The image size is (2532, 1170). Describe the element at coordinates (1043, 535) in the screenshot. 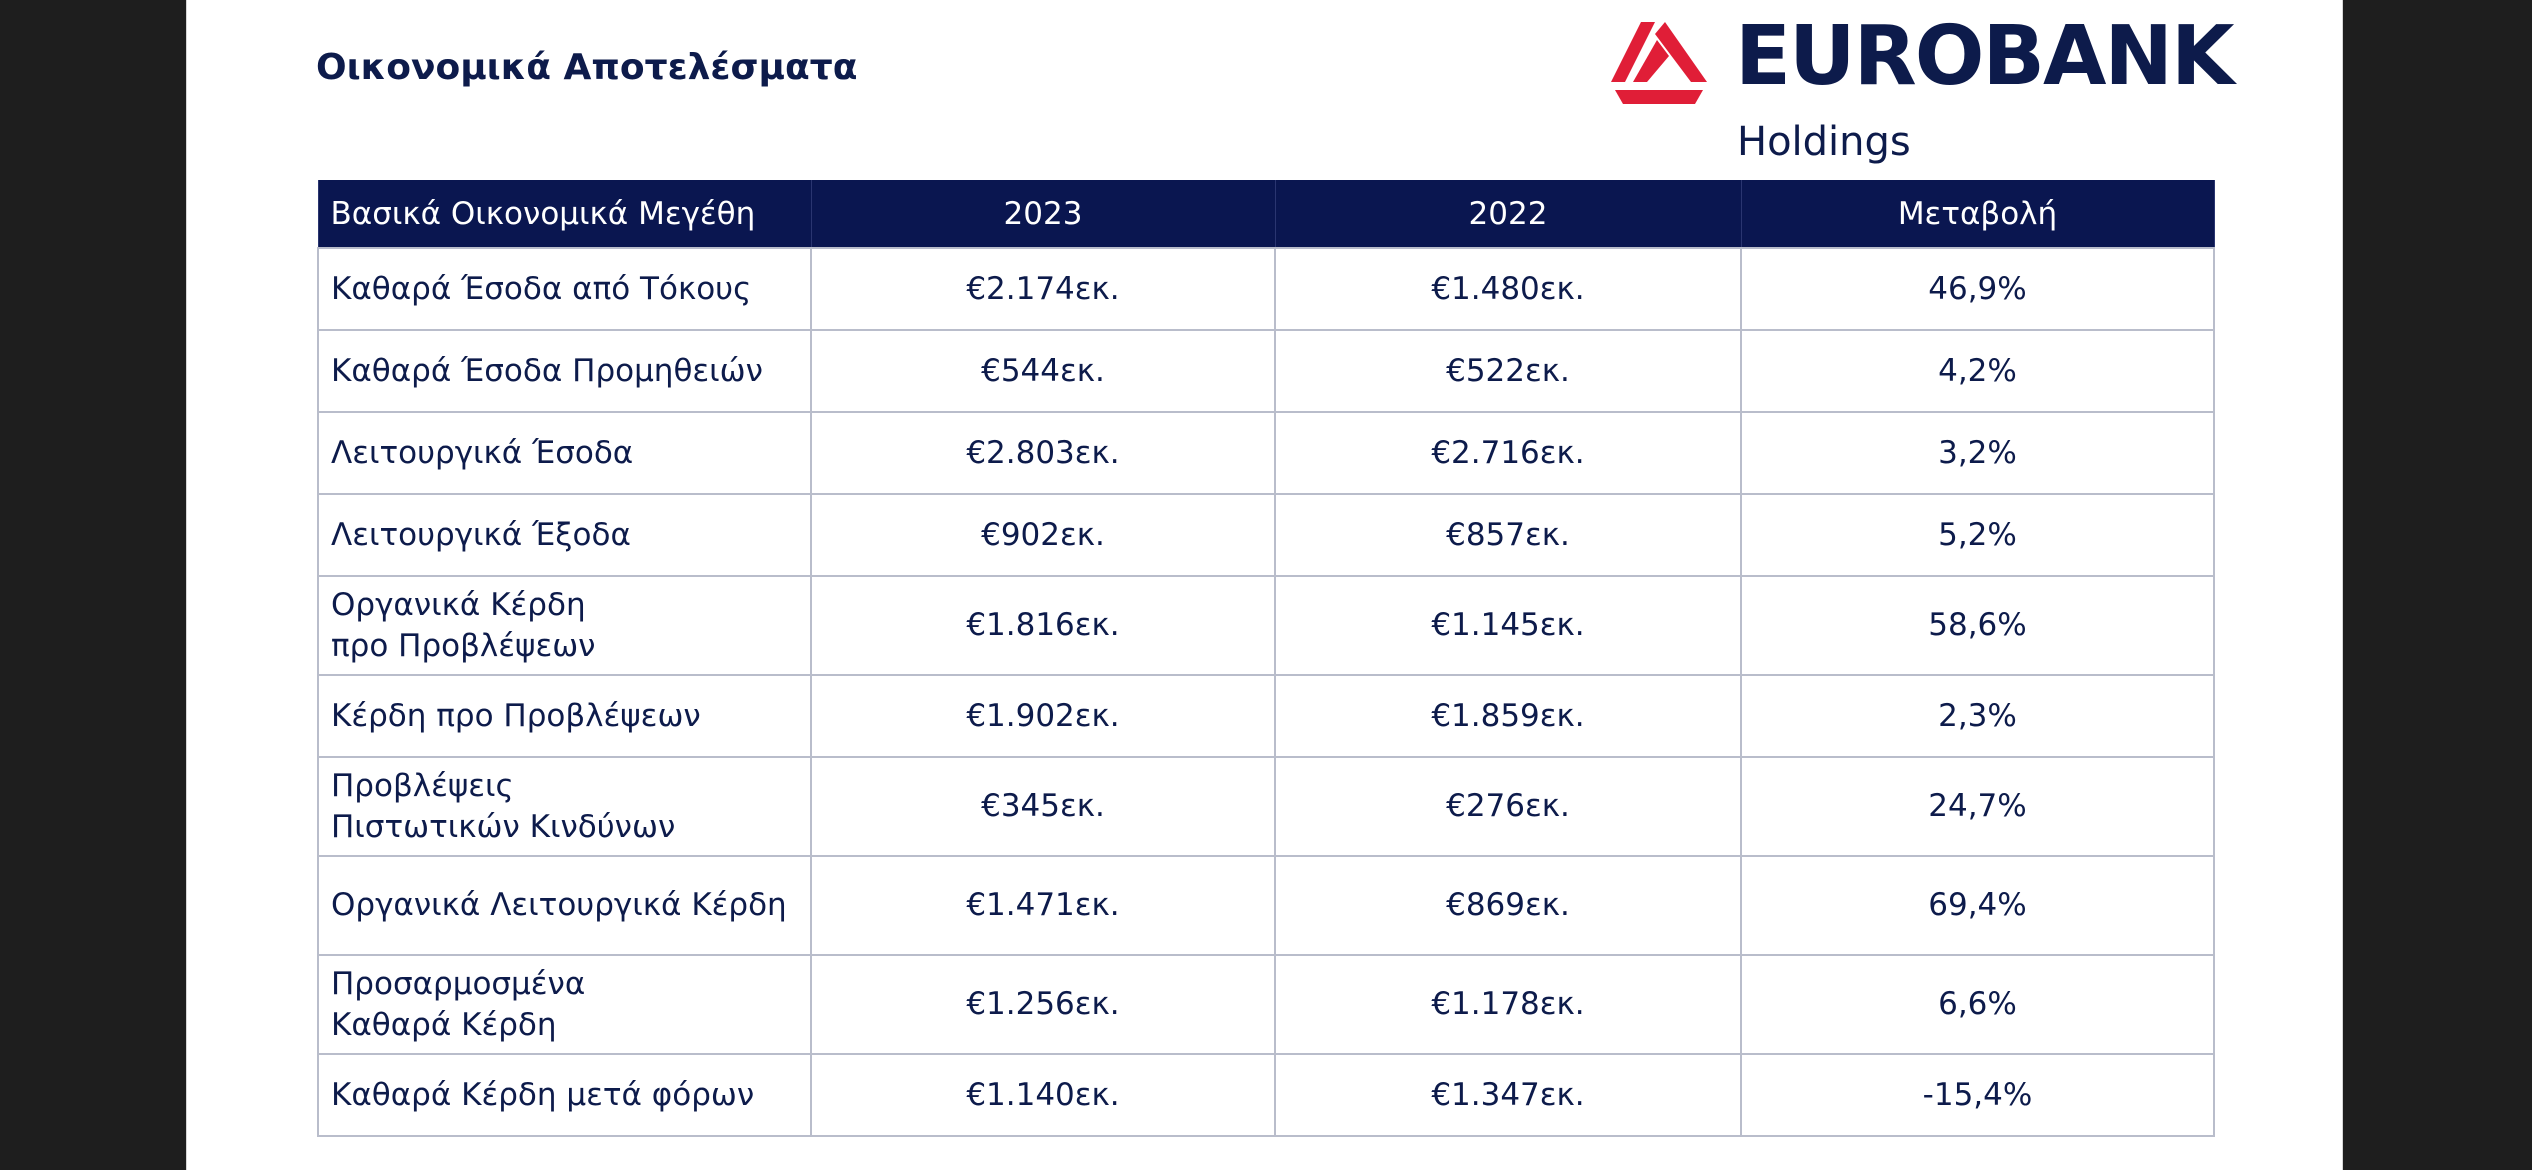

I see `value-2023: €902εκ.` at that location.